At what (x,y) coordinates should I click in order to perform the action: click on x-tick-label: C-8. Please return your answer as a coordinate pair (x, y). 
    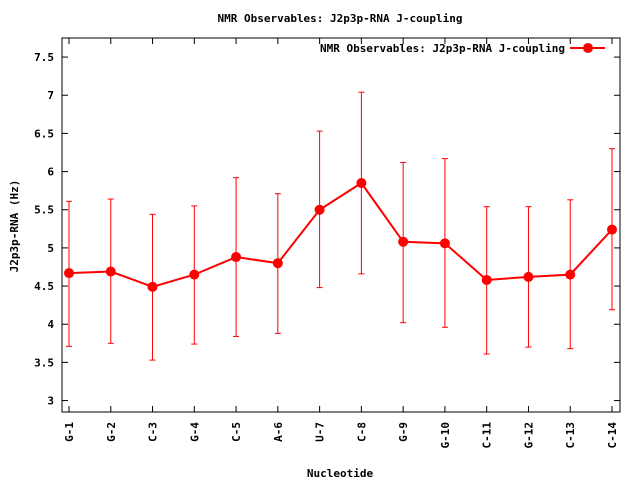
    Looking at the image, I should click on (361, 432).